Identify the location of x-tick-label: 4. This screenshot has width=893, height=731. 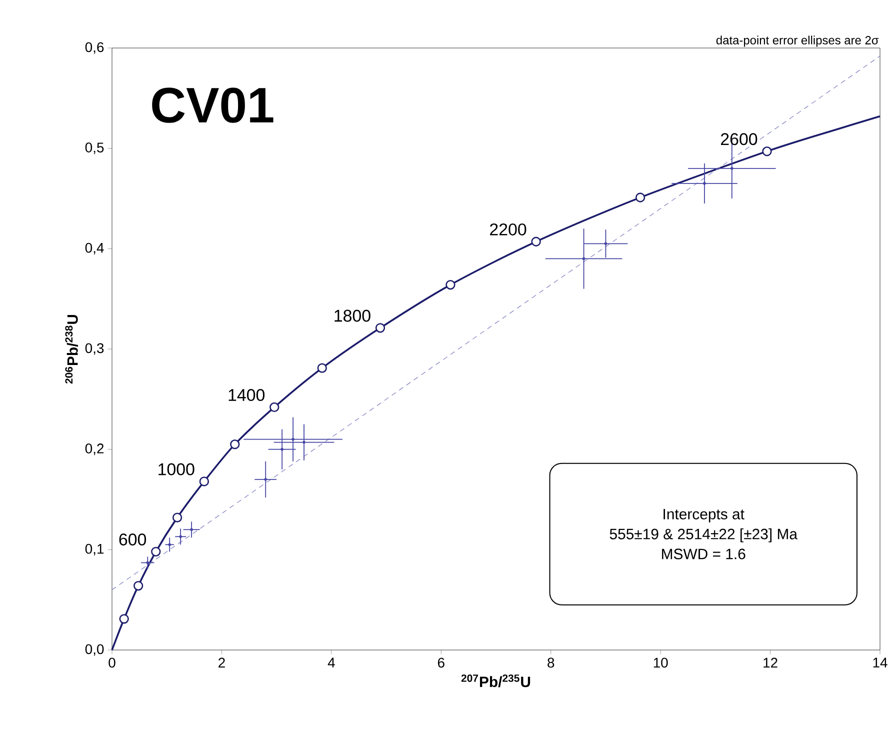
(331, 663).